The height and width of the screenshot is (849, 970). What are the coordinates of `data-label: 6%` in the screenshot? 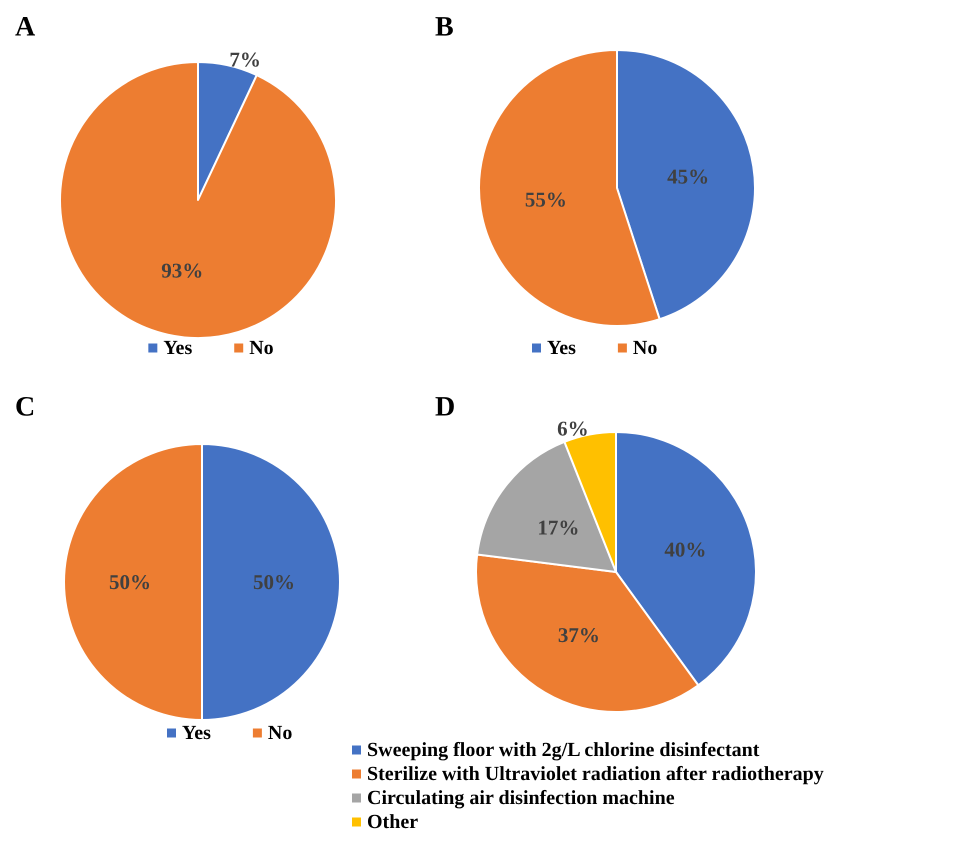 It's located at (573, 428).